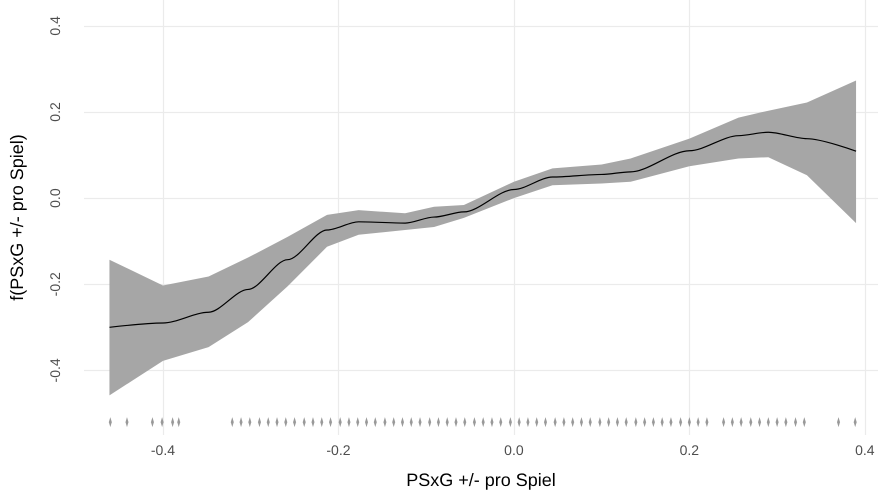 The width and height of the screenshot is (880, 495). I want to click on y-tick-label: 0.4, so click(55, 26).